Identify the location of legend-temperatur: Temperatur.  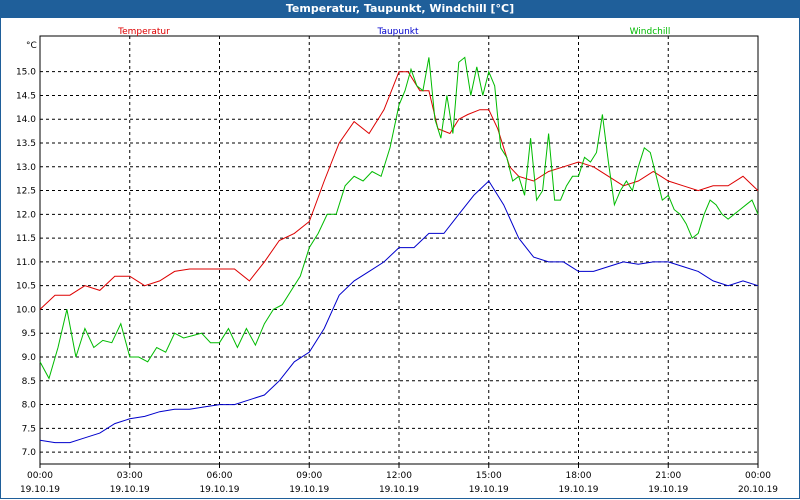
(143, 32).